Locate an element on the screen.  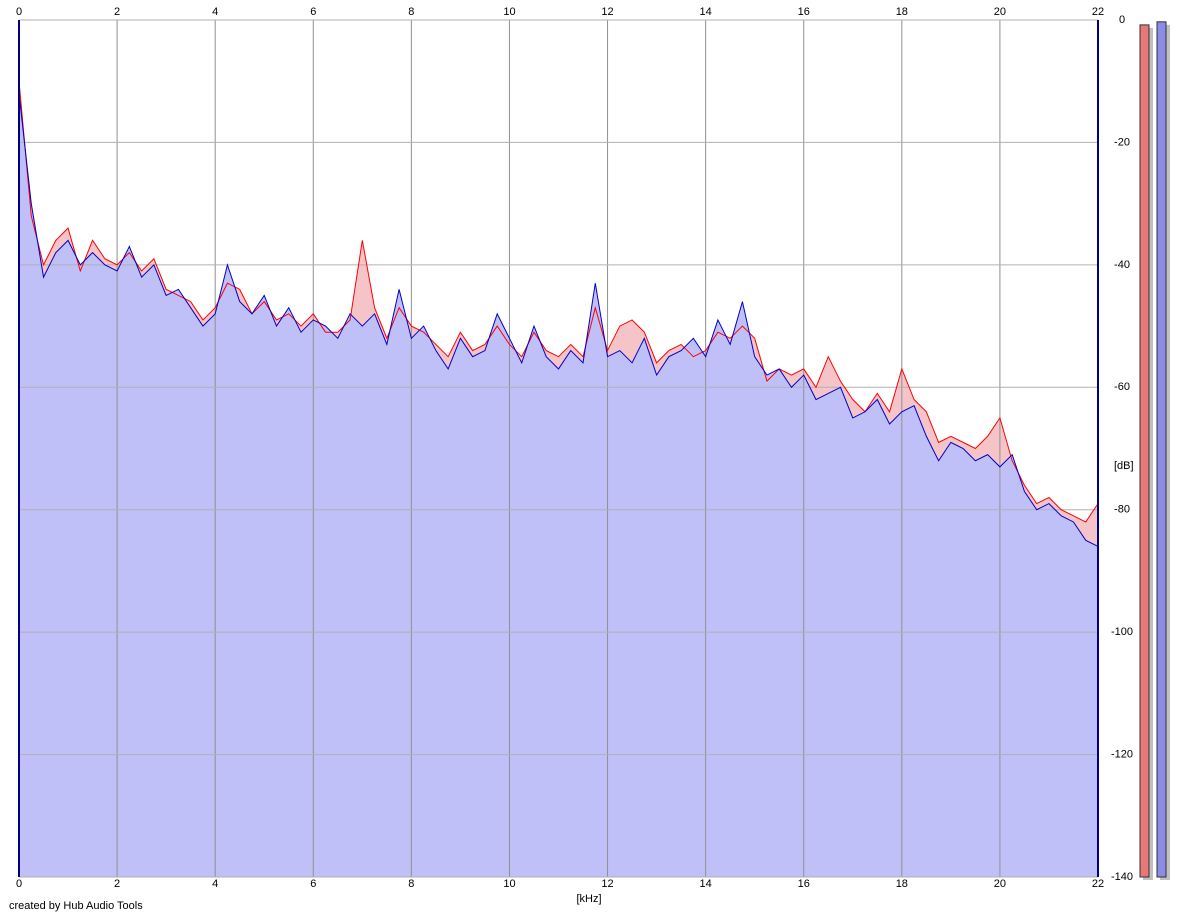
y-tick-label: -100 is located at coordinates (1122, 632).